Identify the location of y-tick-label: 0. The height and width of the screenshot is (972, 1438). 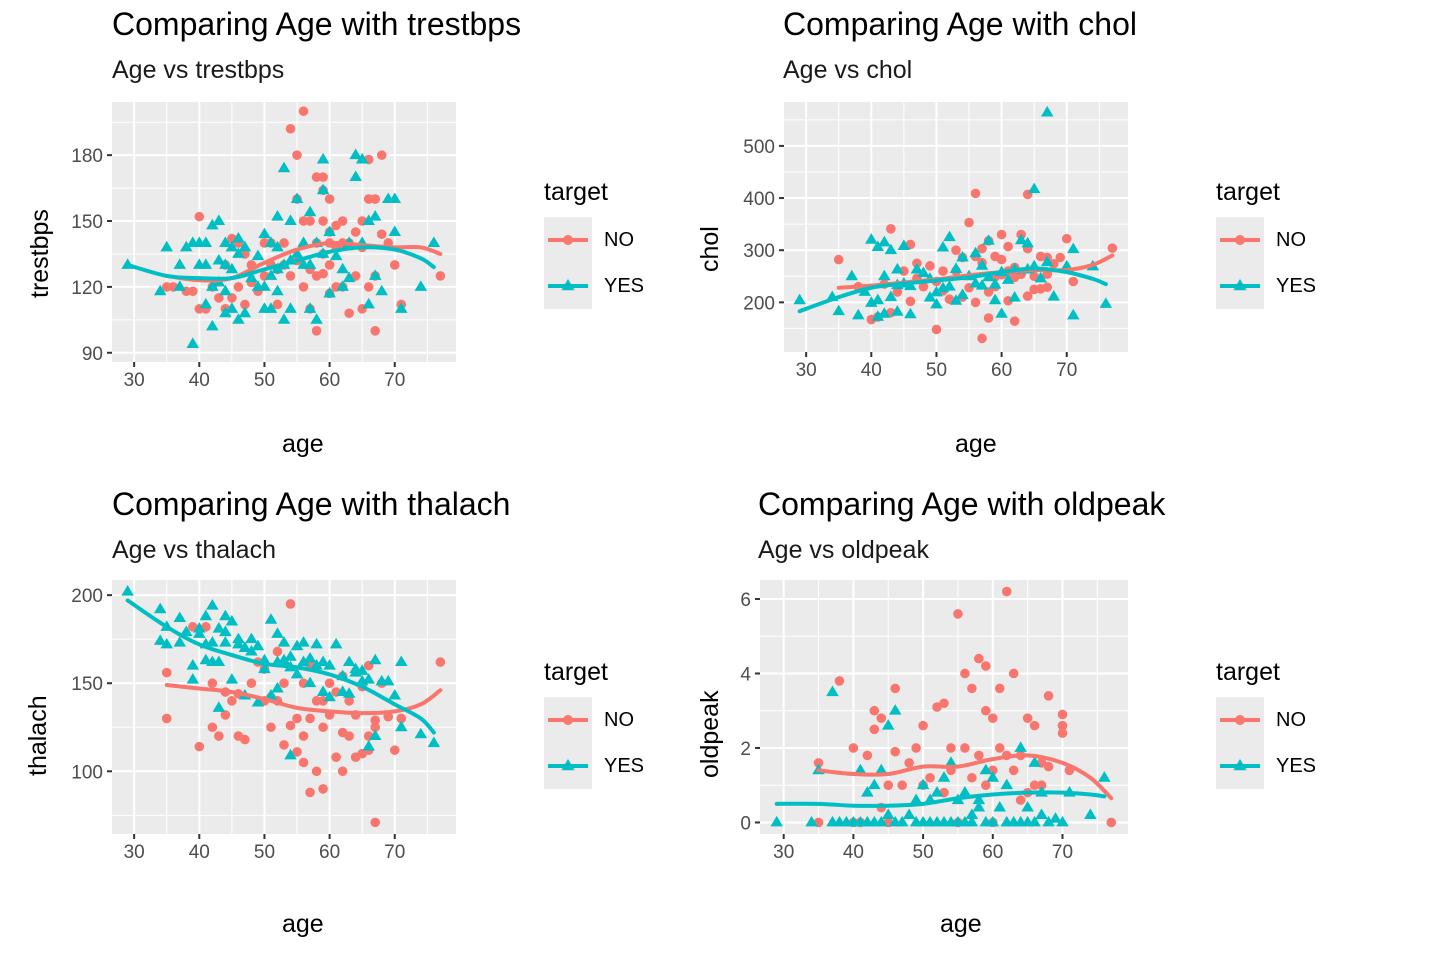
(745, 823).